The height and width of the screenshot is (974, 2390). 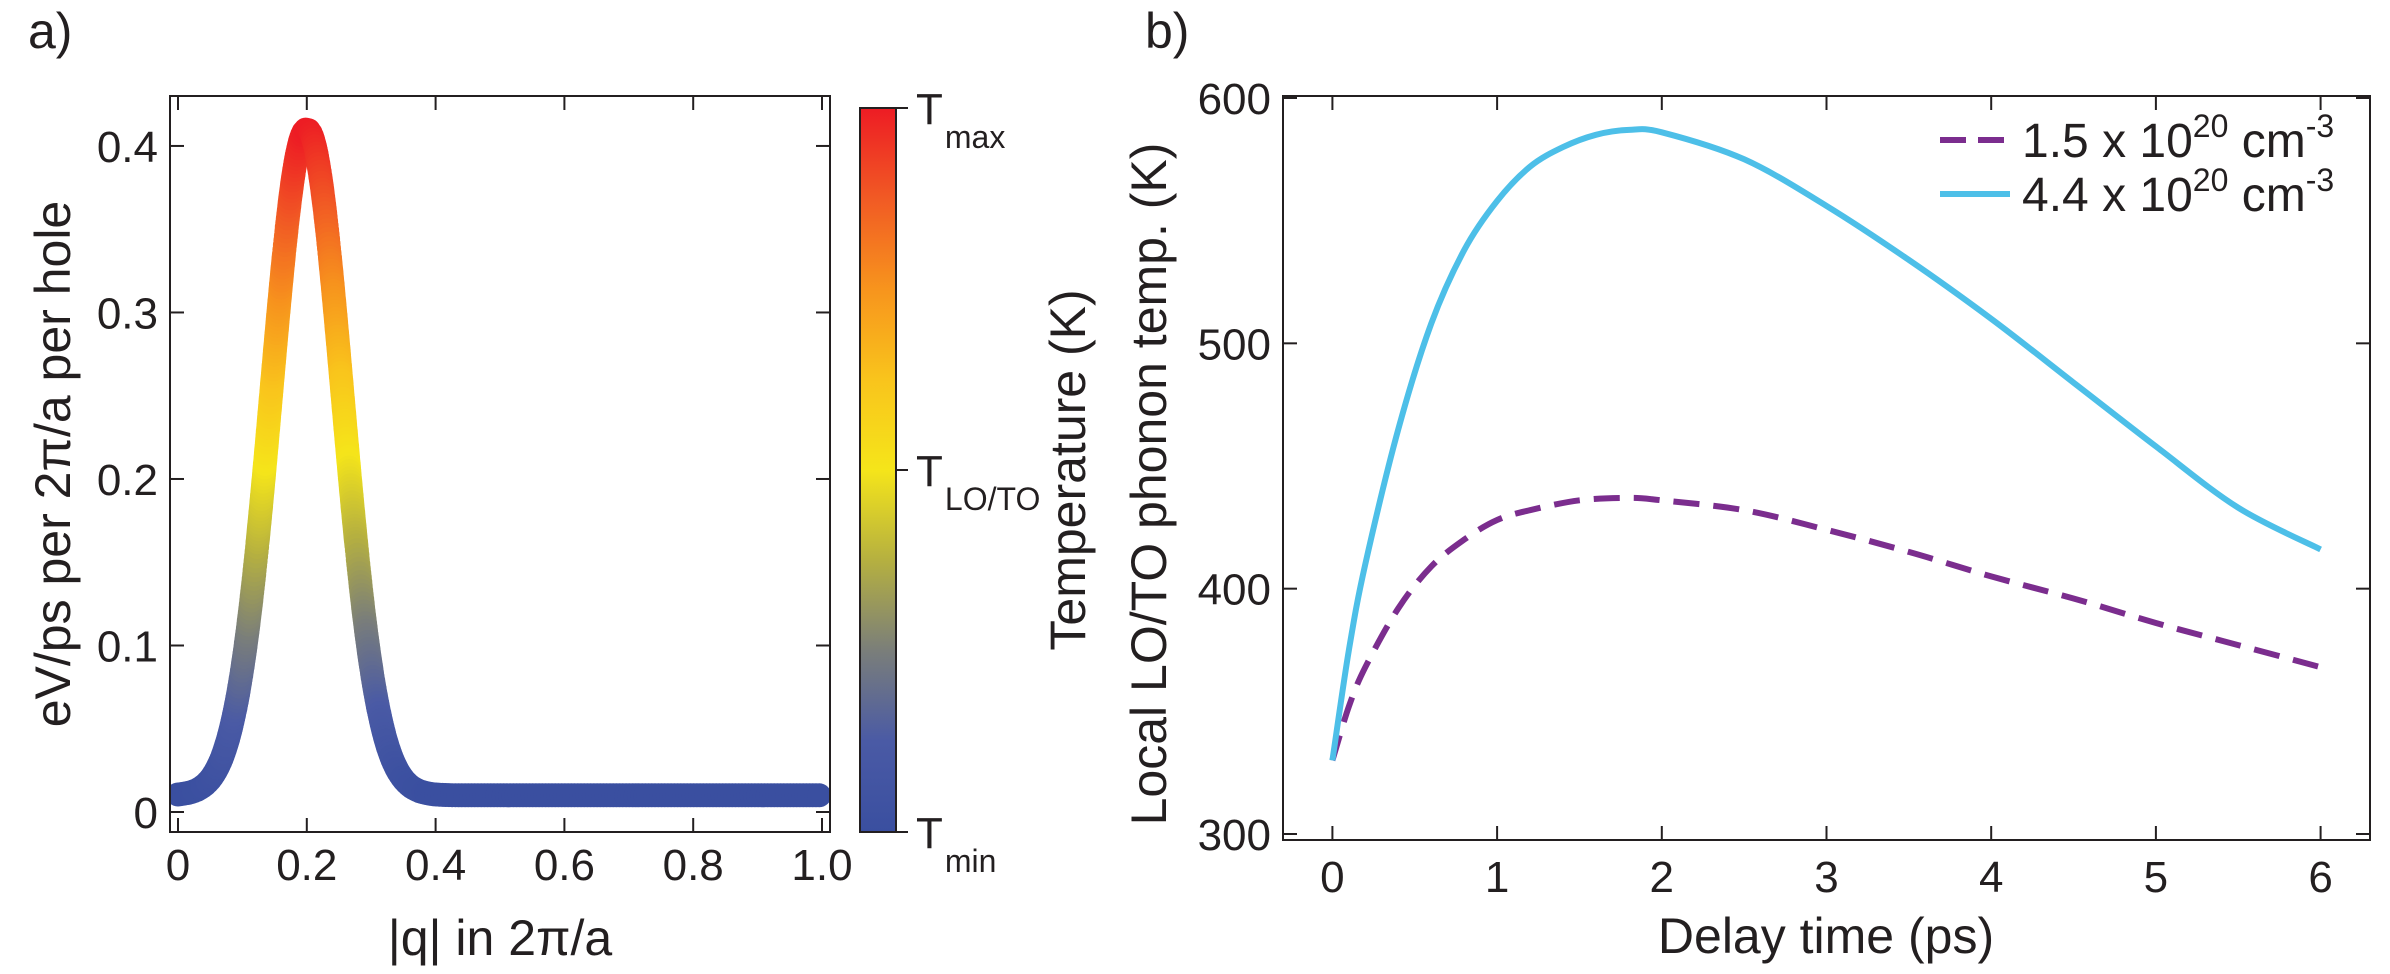 I want to click on colorbar-tick-label: TLO/TO, so click(x=978, y=482).